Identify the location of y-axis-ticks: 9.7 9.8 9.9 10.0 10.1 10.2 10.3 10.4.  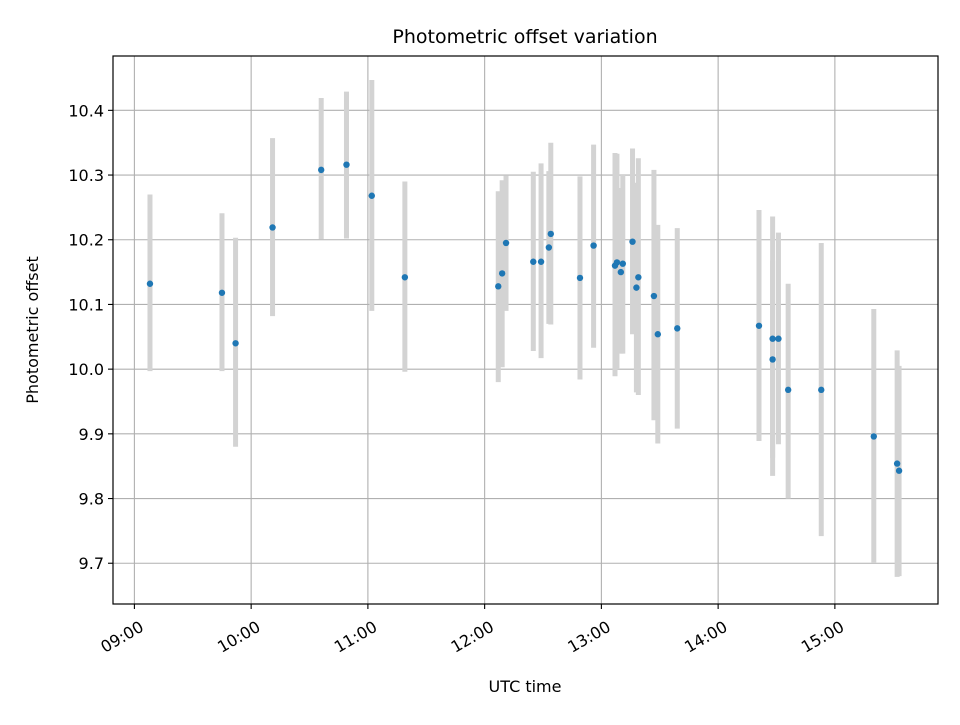
(90, 337).